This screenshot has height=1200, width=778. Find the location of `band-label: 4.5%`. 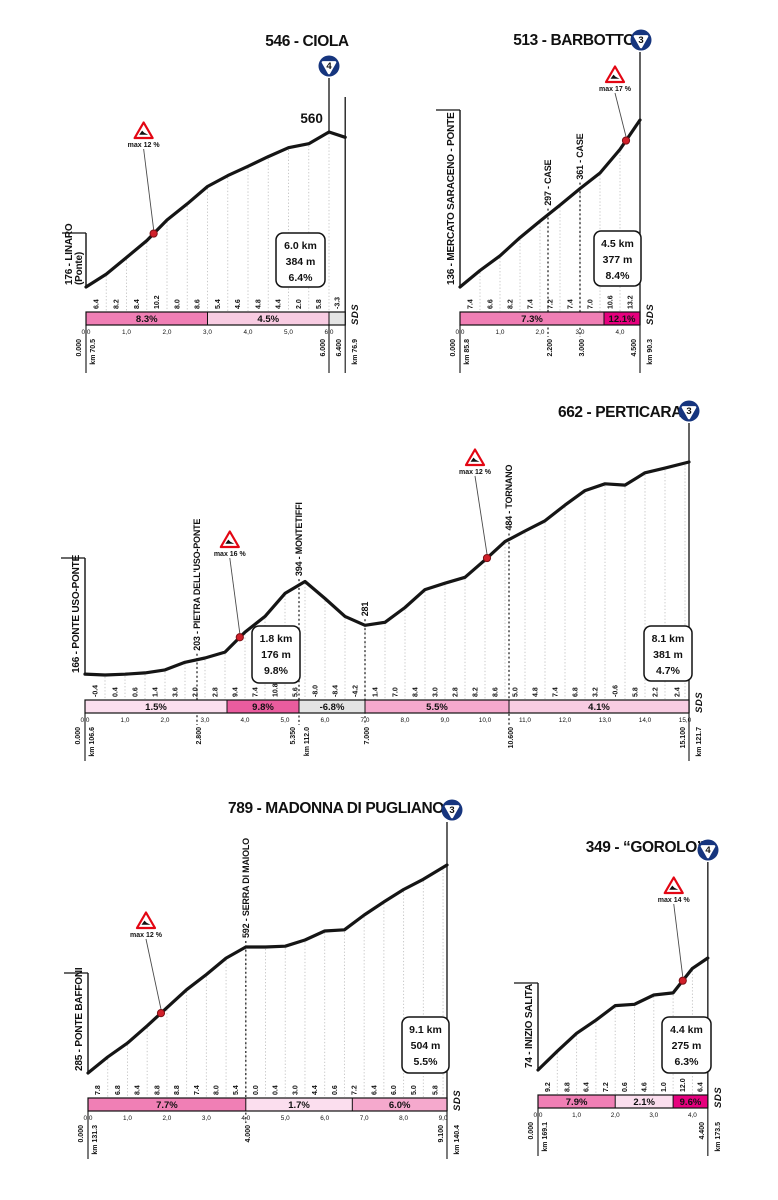

band-label: 4.5% is located at coordinates (268, 319).